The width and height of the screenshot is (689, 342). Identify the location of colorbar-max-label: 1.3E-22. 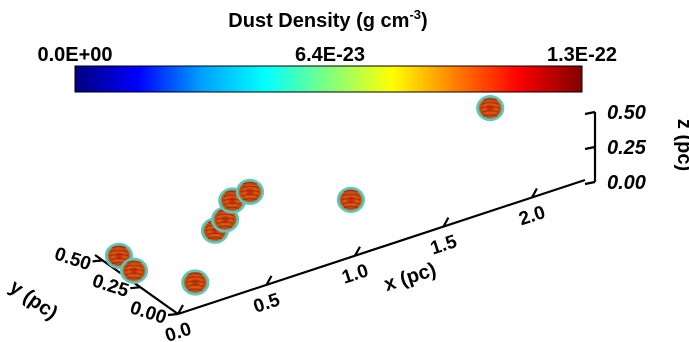
(582, 55).